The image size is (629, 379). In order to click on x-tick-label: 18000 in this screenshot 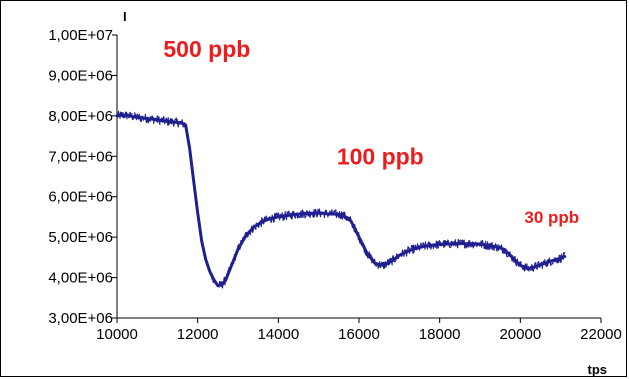, I will do `click(440, 334)`.